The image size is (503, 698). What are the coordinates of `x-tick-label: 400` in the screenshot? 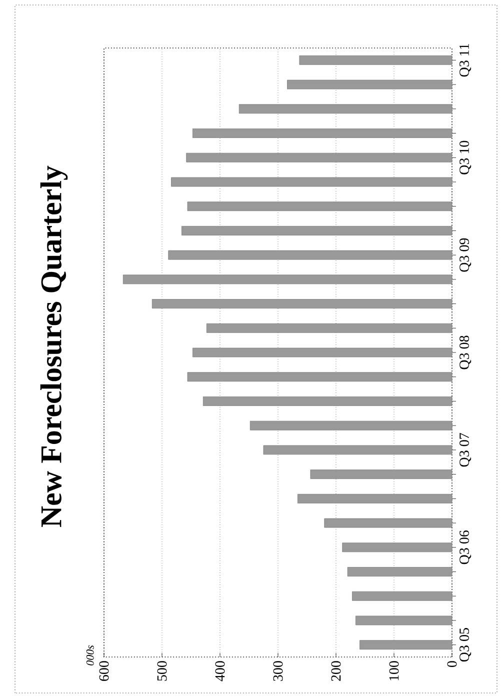 It's located at (220, 671).